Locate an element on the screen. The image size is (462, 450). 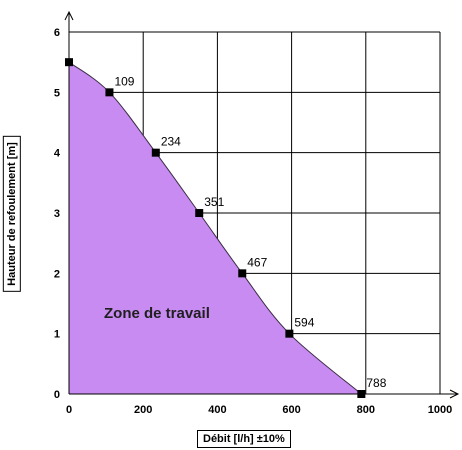
y-tick-label: 5 is located at coordinates (57, 93).